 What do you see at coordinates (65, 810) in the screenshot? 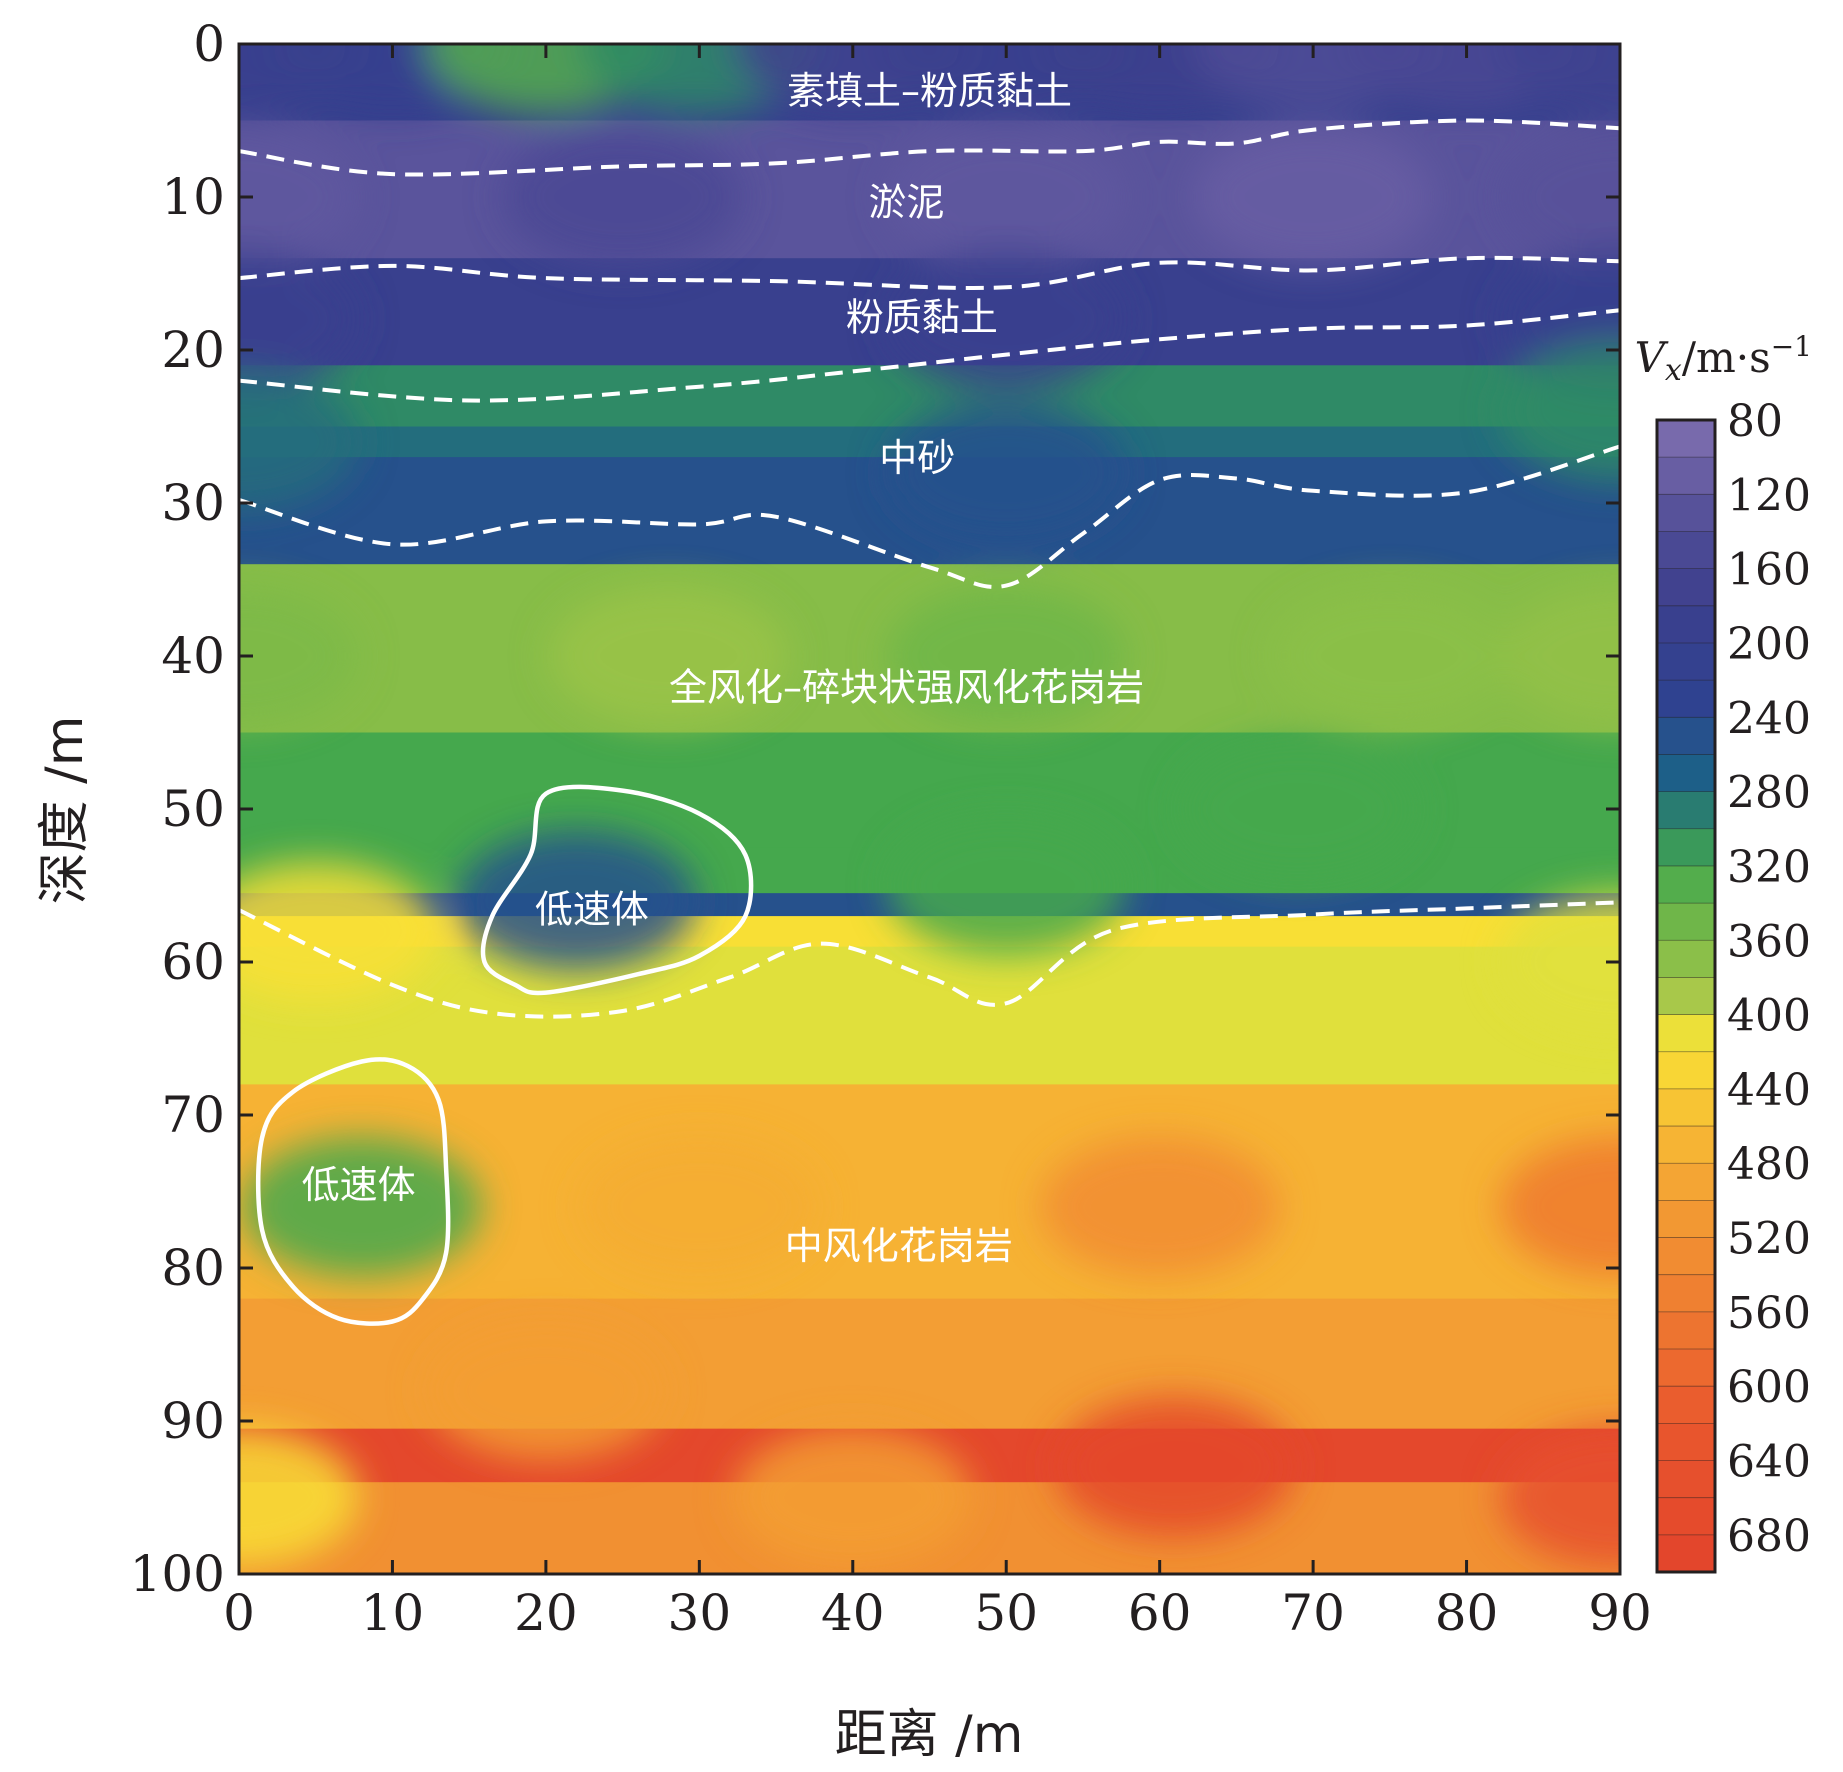
I see `y-axis-title: 深度 /m` at bounding box center [65, 810].